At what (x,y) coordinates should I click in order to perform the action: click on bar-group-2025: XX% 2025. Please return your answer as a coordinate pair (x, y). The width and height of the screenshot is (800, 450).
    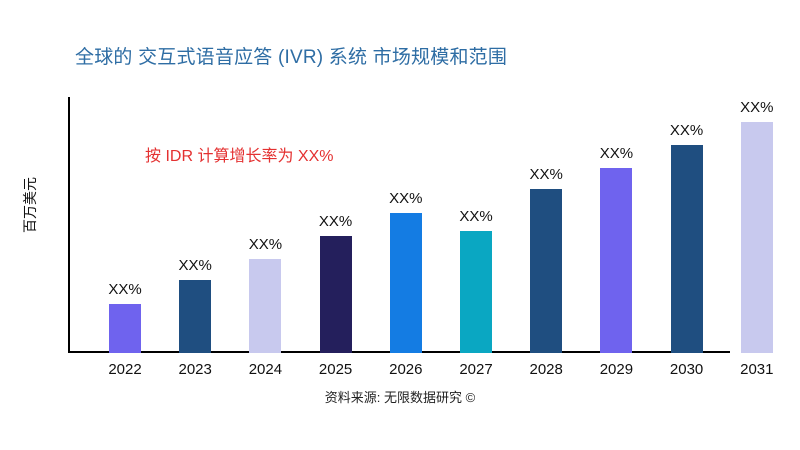
    Looking at the image, I should click on (336, 237).